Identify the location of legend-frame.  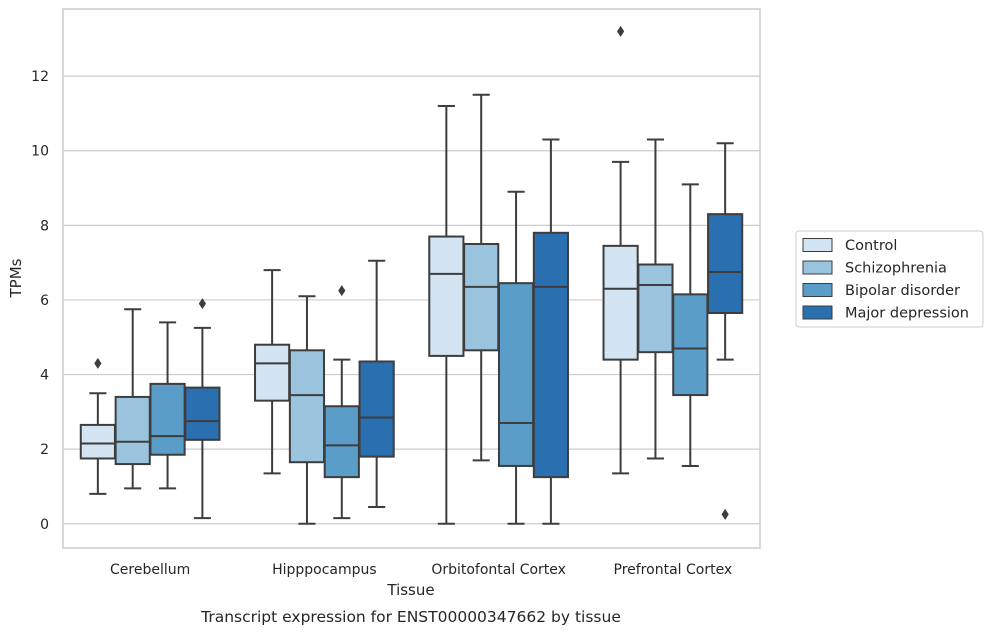
(889, 279).